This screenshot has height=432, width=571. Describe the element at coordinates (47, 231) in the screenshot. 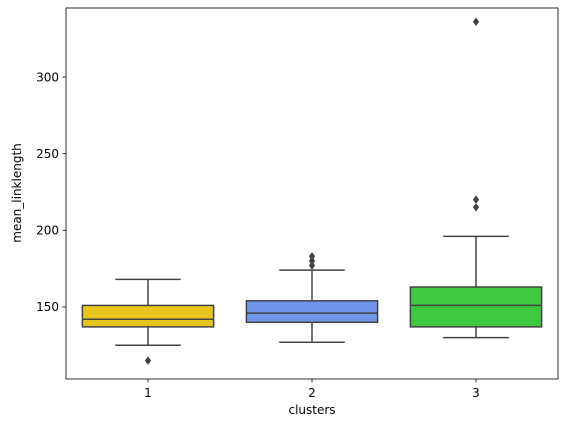

I see `y-tick-label: 200` at that location.